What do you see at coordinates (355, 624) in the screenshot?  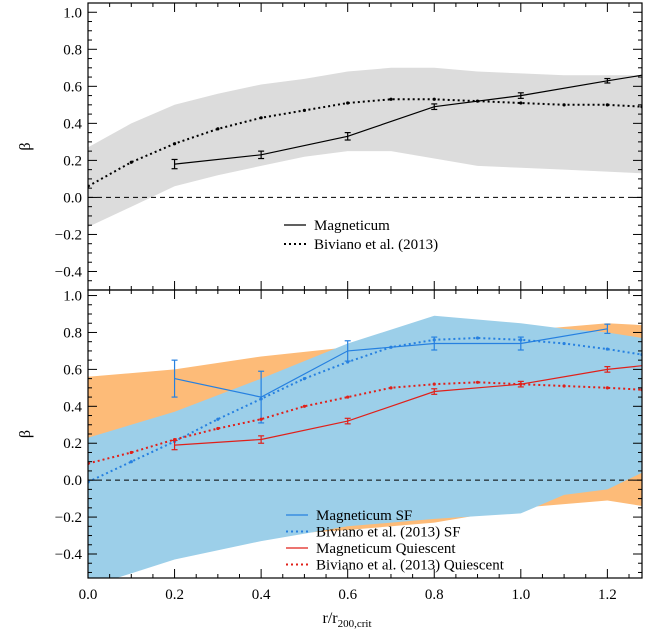 I see `x-axis-subscript: 200,crit` at bounding box center [355, 624].